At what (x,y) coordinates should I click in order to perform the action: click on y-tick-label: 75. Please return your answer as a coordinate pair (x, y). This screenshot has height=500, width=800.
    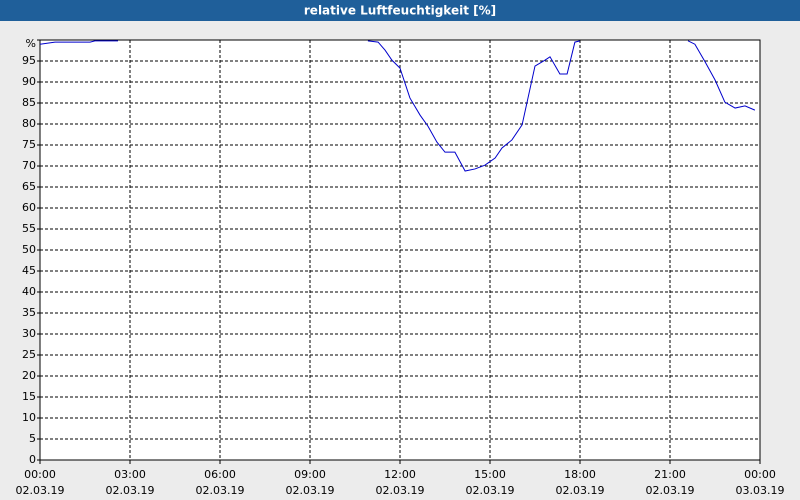
    Looking at the image, I should click on (29, 144).